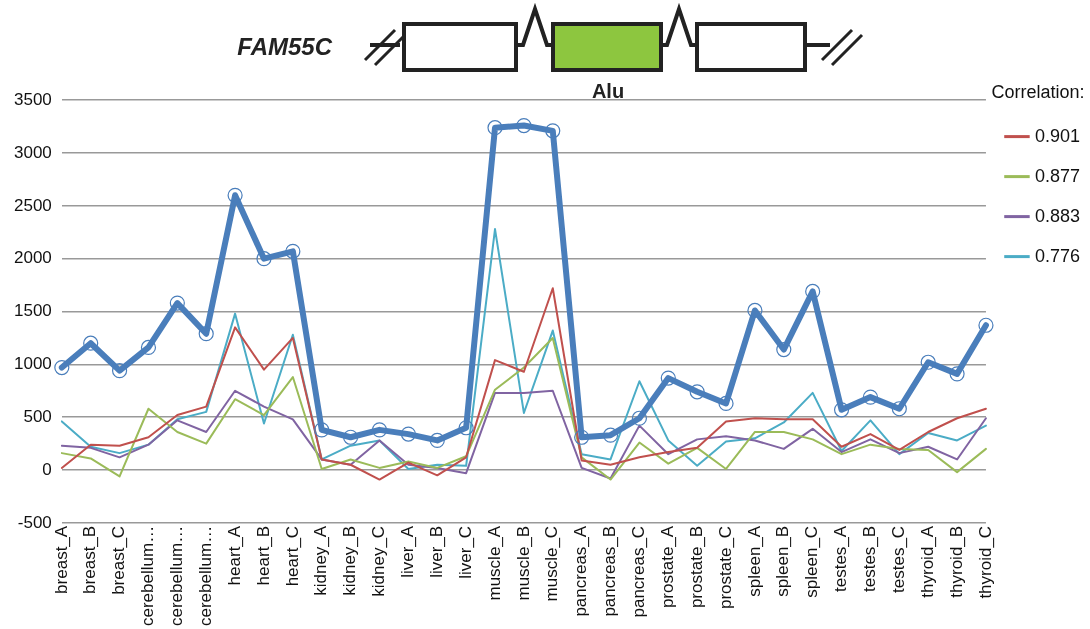 Image resolution: width=1090 pixels, height=629 pixels. What do you see at coordinates (263, 555) in the screenshot?
I see `x-tick-label: heart_B` at bounding box center [263, 555].